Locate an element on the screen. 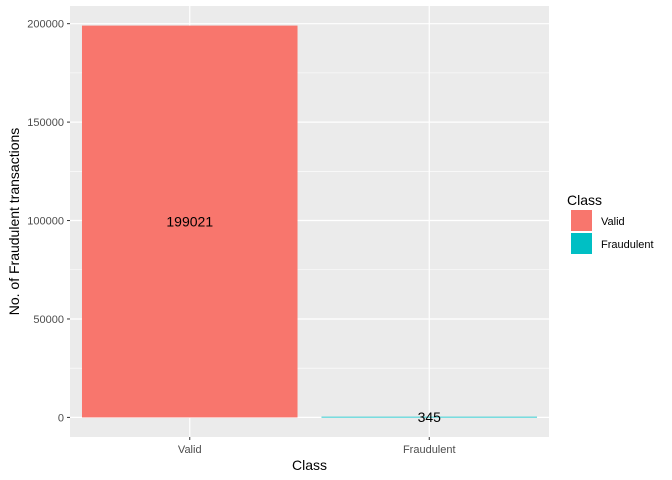 This screenshot has height=480, width=672. y-axis: 0 50000 100000 150000 200000 is located at coordinates (48, 221).